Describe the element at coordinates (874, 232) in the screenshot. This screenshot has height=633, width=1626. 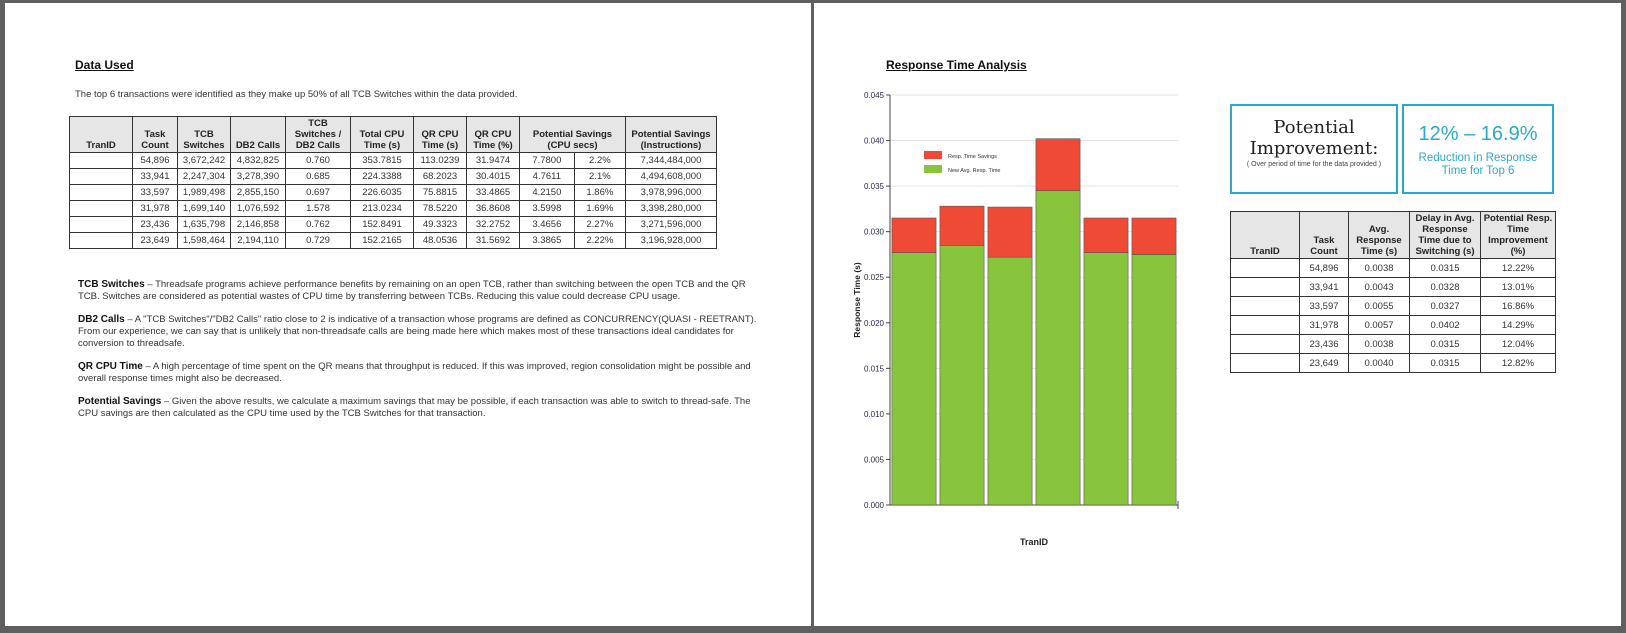
I see `y-tick-label: 0.030` at that location.